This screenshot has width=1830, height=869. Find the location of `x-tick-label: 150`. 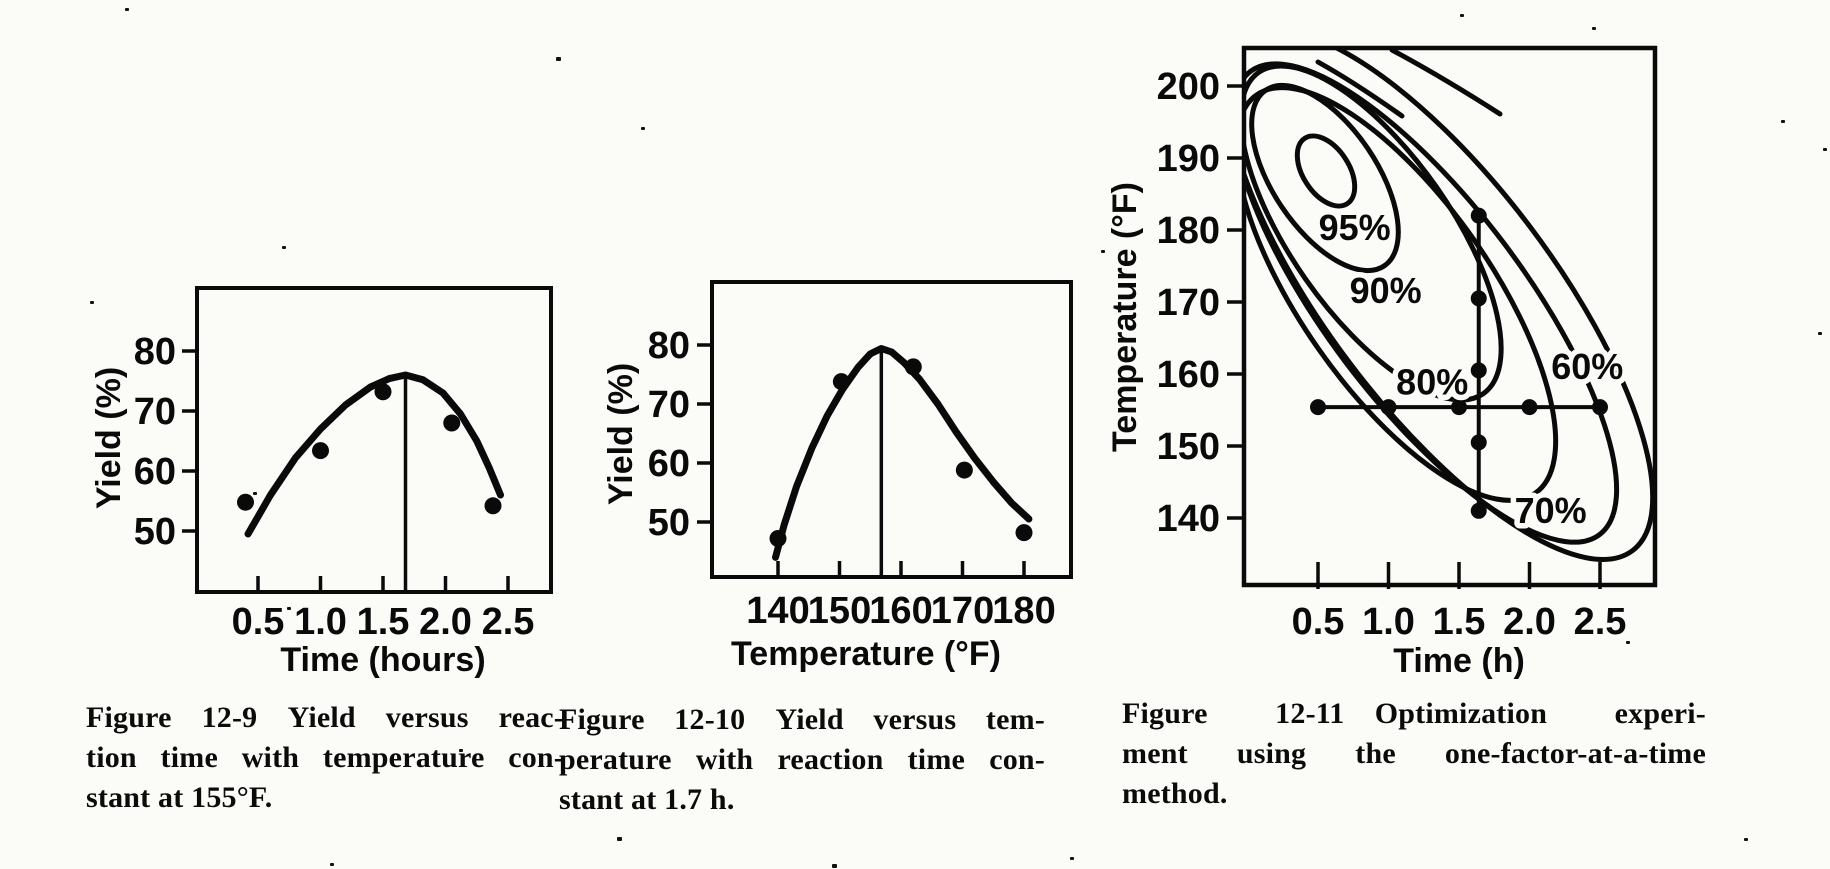

x-tick-label: 150 is located at coordinates (839, 611).